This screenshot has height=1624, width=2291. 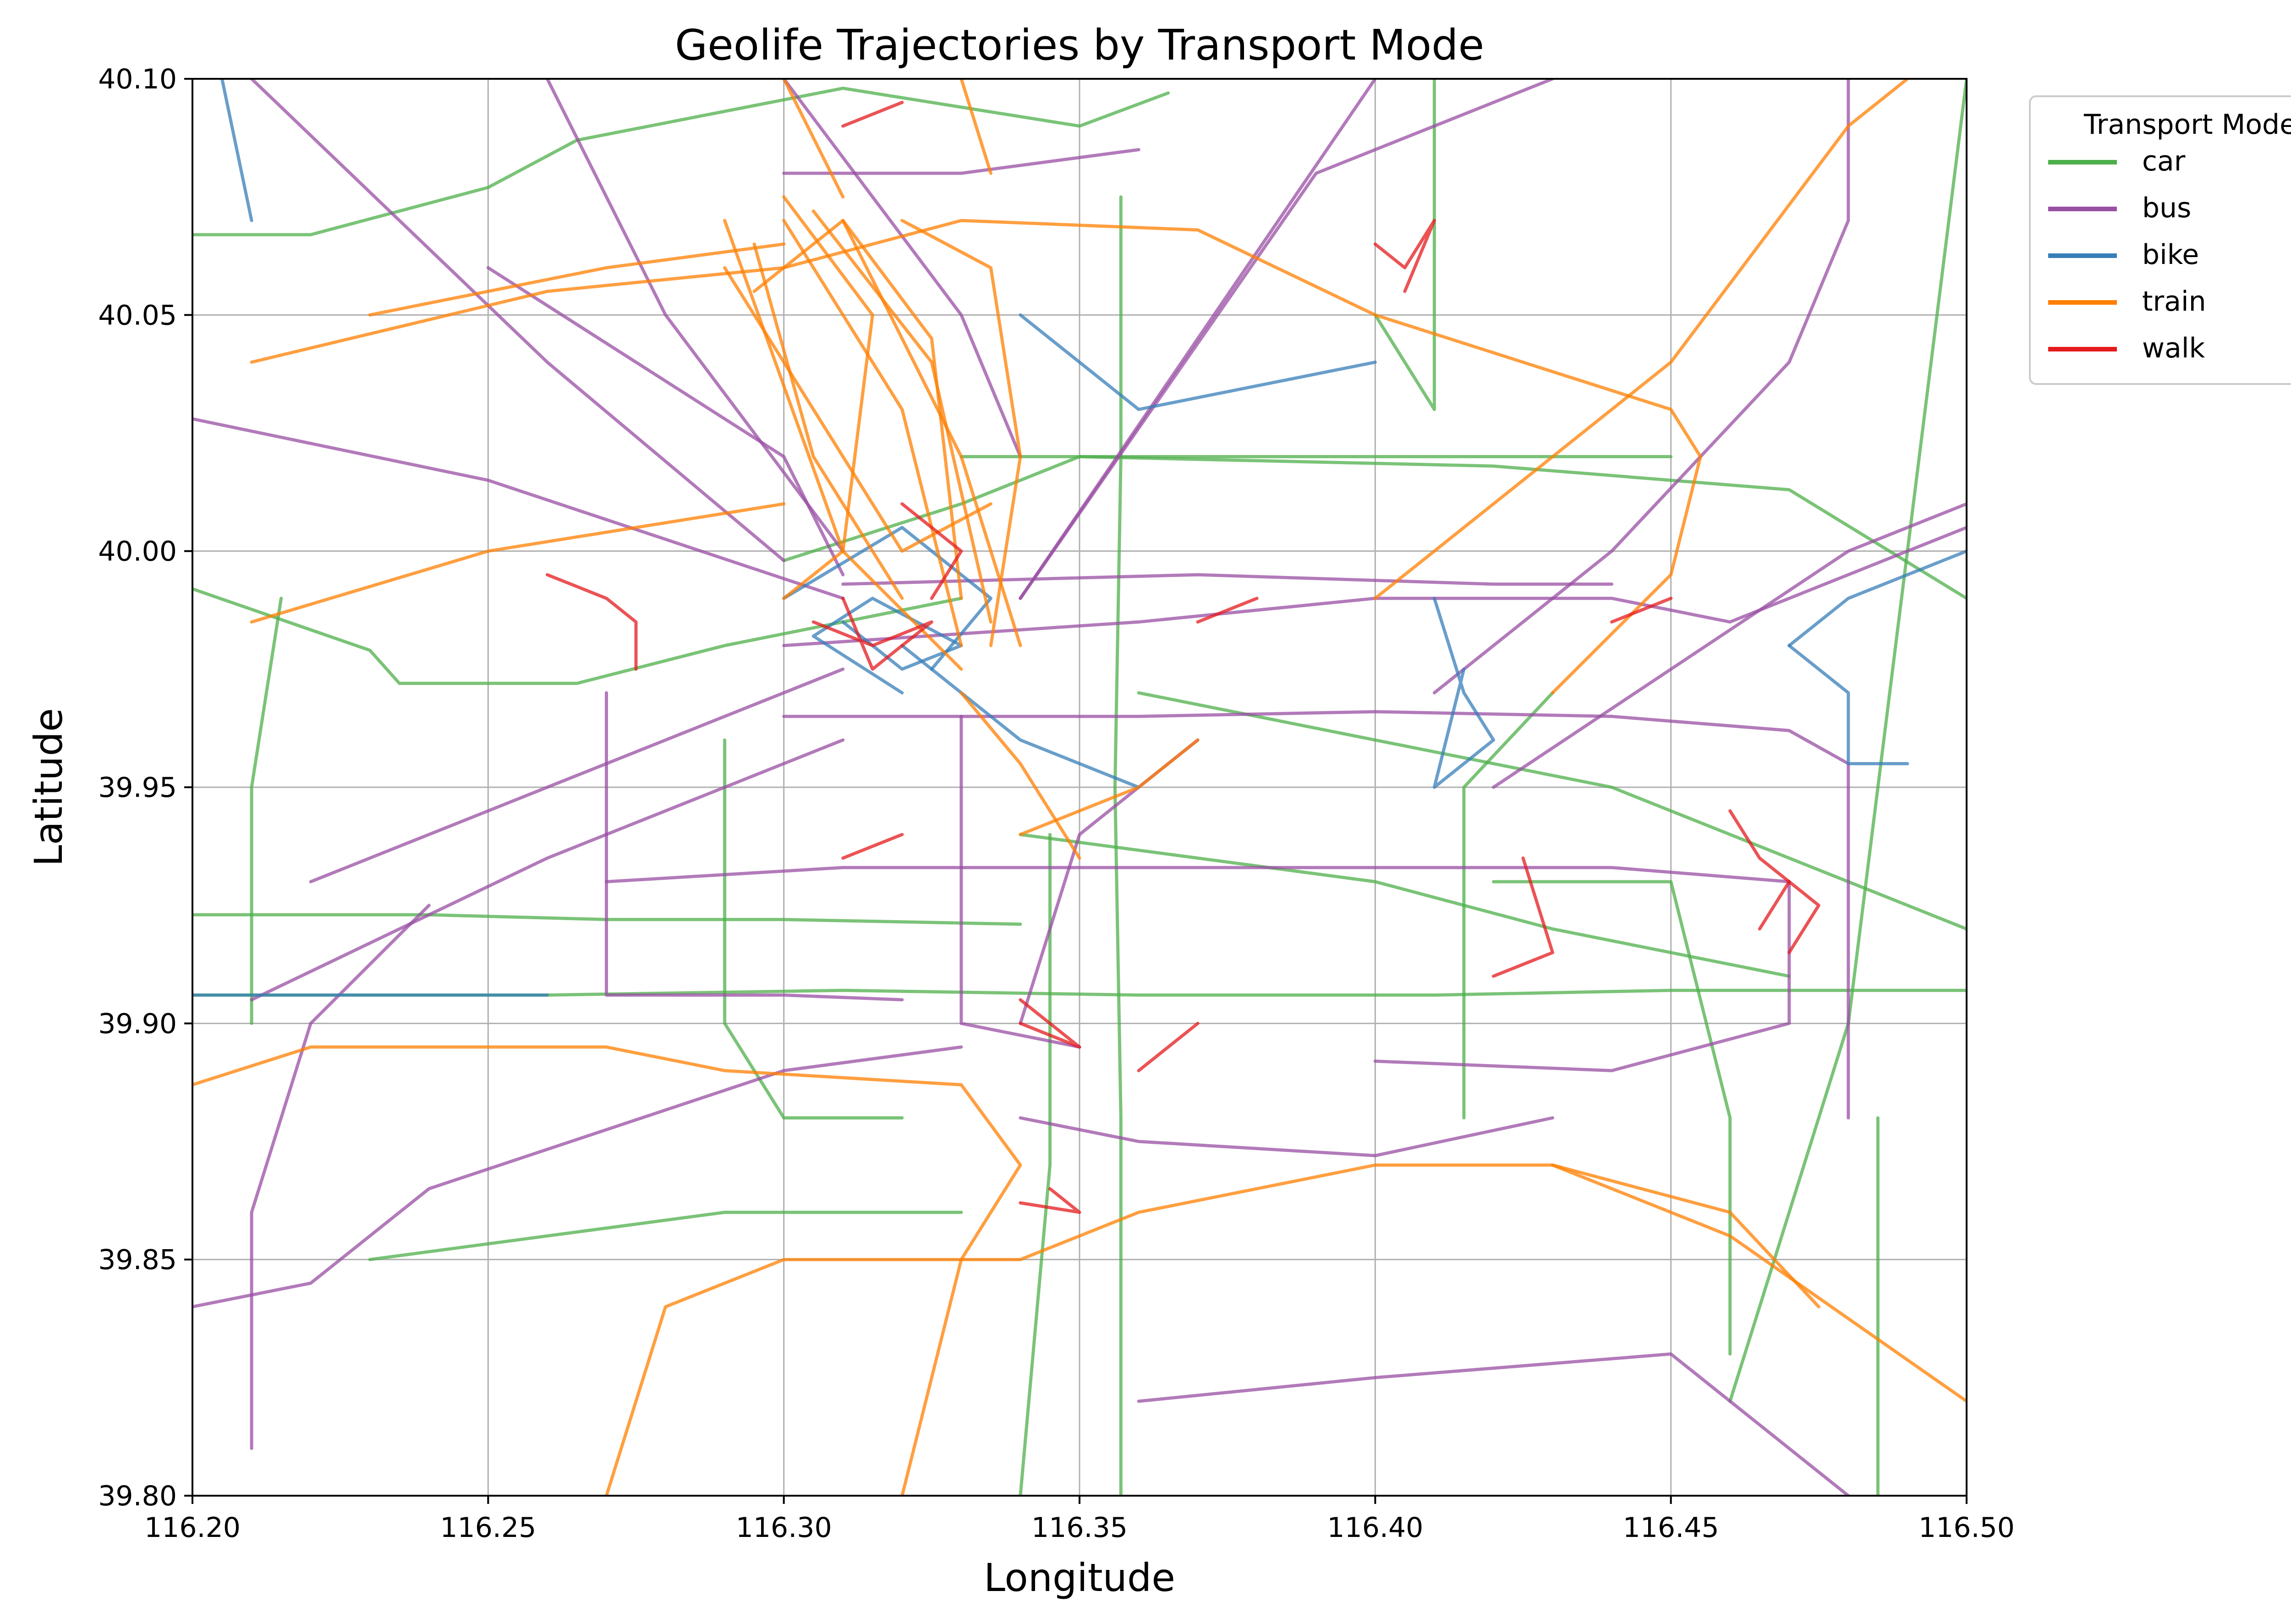 I want to click on legend-label-walk: walk, so click(x=2174, y=348).